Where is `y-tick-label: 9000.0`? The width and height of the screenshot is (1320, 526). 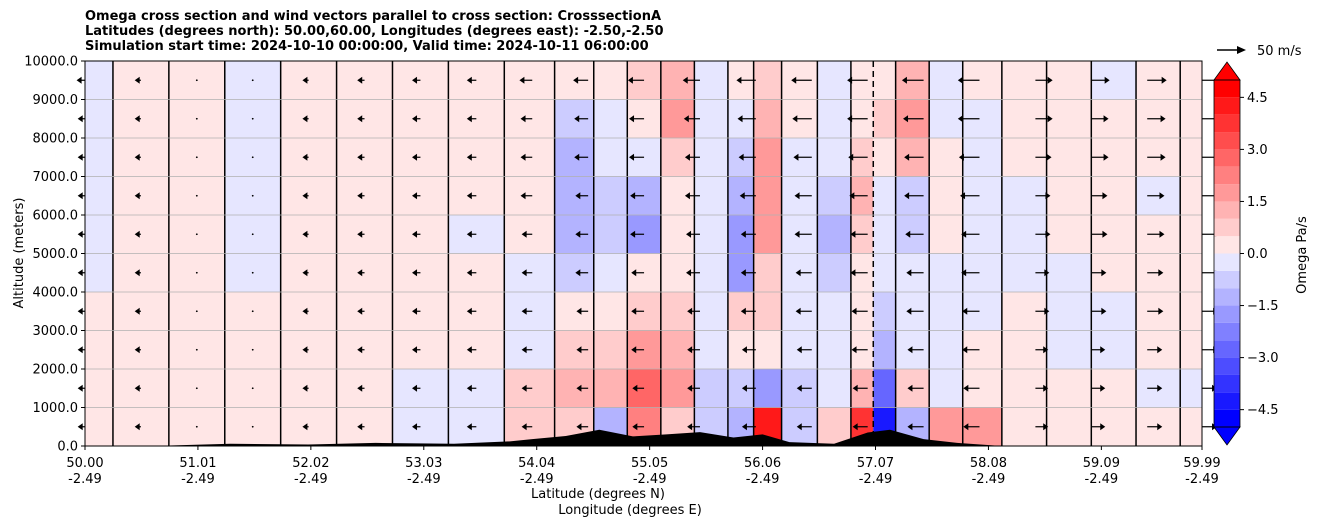
y-tick-label: 9000.0 is located at coordinates (56, 100).